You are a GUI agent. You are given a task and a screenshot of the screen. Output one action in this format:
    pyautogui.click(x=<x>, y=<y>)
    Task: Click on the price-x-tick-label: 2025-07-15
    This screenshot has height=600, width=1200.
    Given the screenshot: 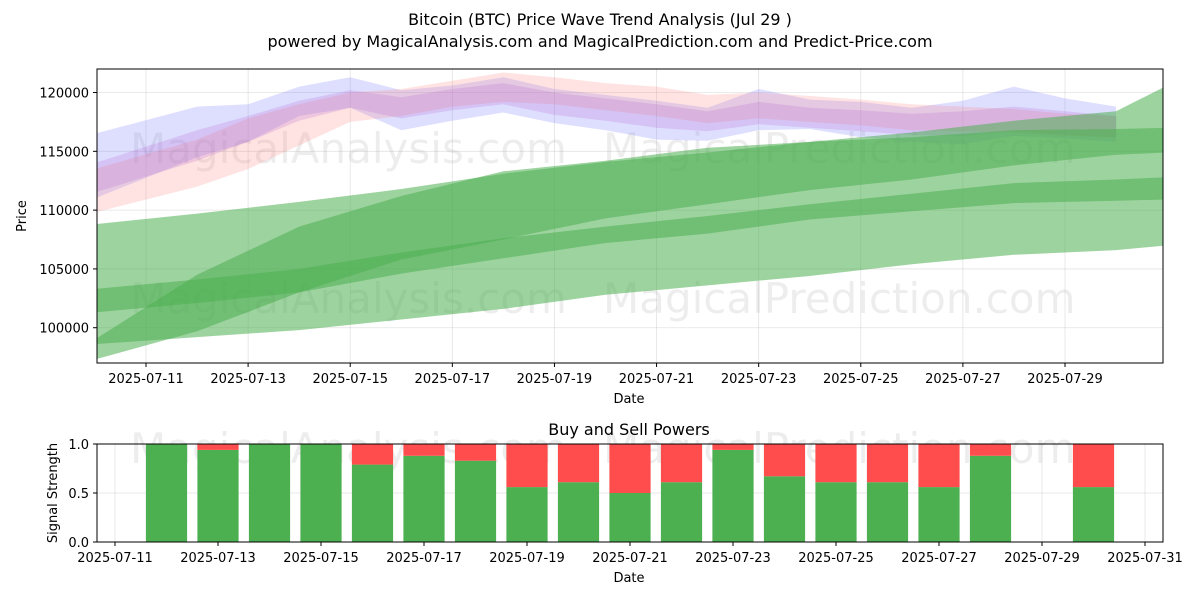 What is the action you would take?
    pyautogui.click(x=350, y=379)
    